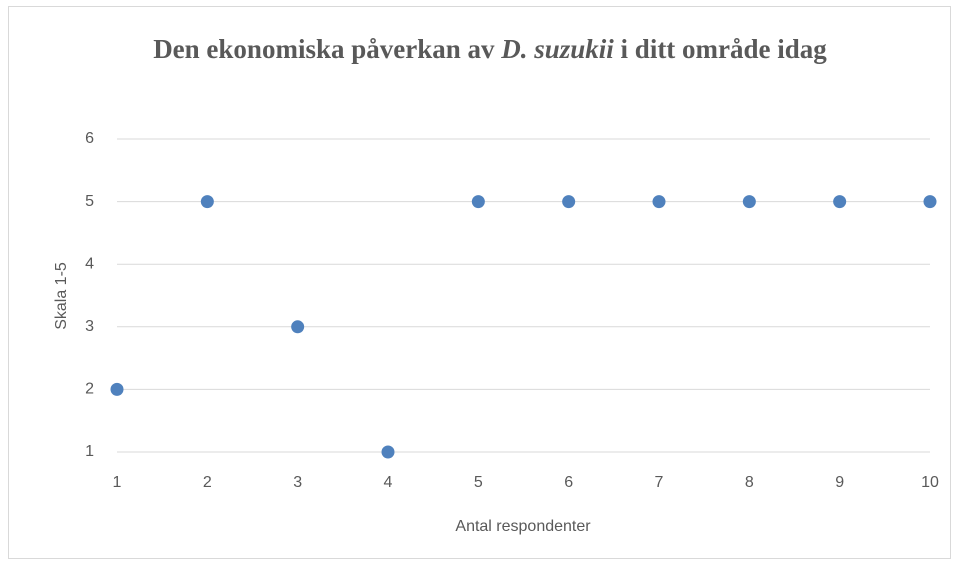 Image resolution: width=959 pixels, height=565 pixels. Describe the element at coordinates (523, 526) in the screenshot. I see `x-axis-label: Antal respondenter` at that location.